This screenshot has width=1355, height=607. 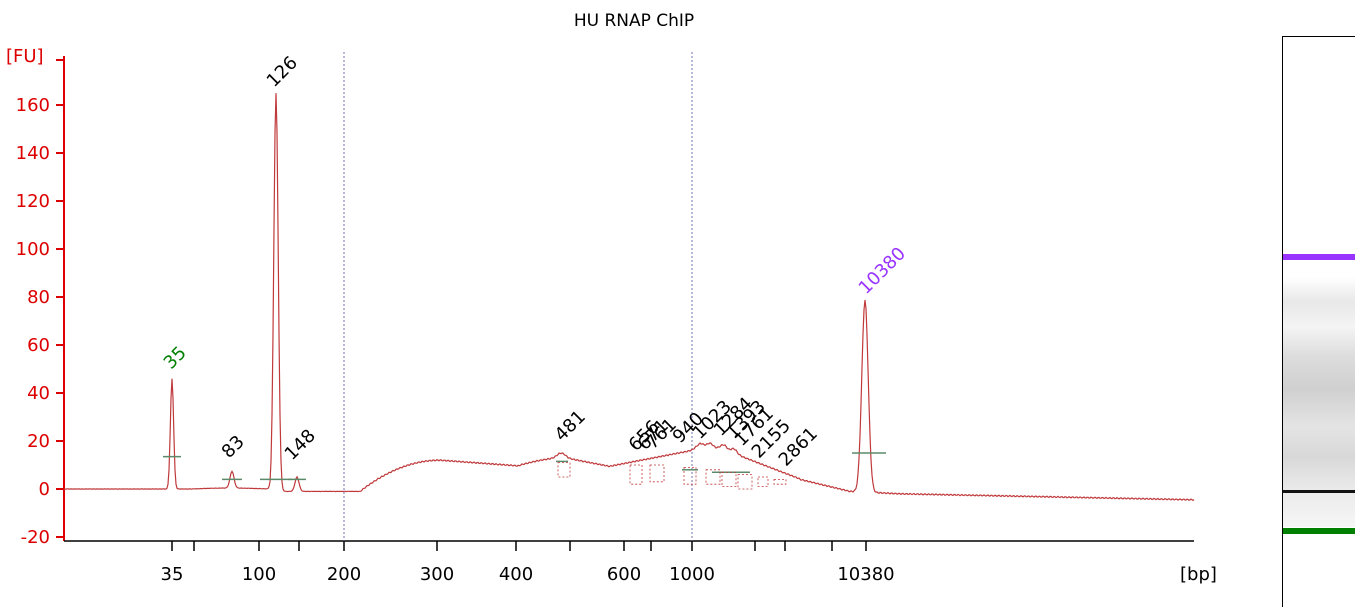 What do you see at coordinates (1198, 574) in the screenshot?
I see `x-axis-unit-label: [bp]` at bounding box center [1198, 574].